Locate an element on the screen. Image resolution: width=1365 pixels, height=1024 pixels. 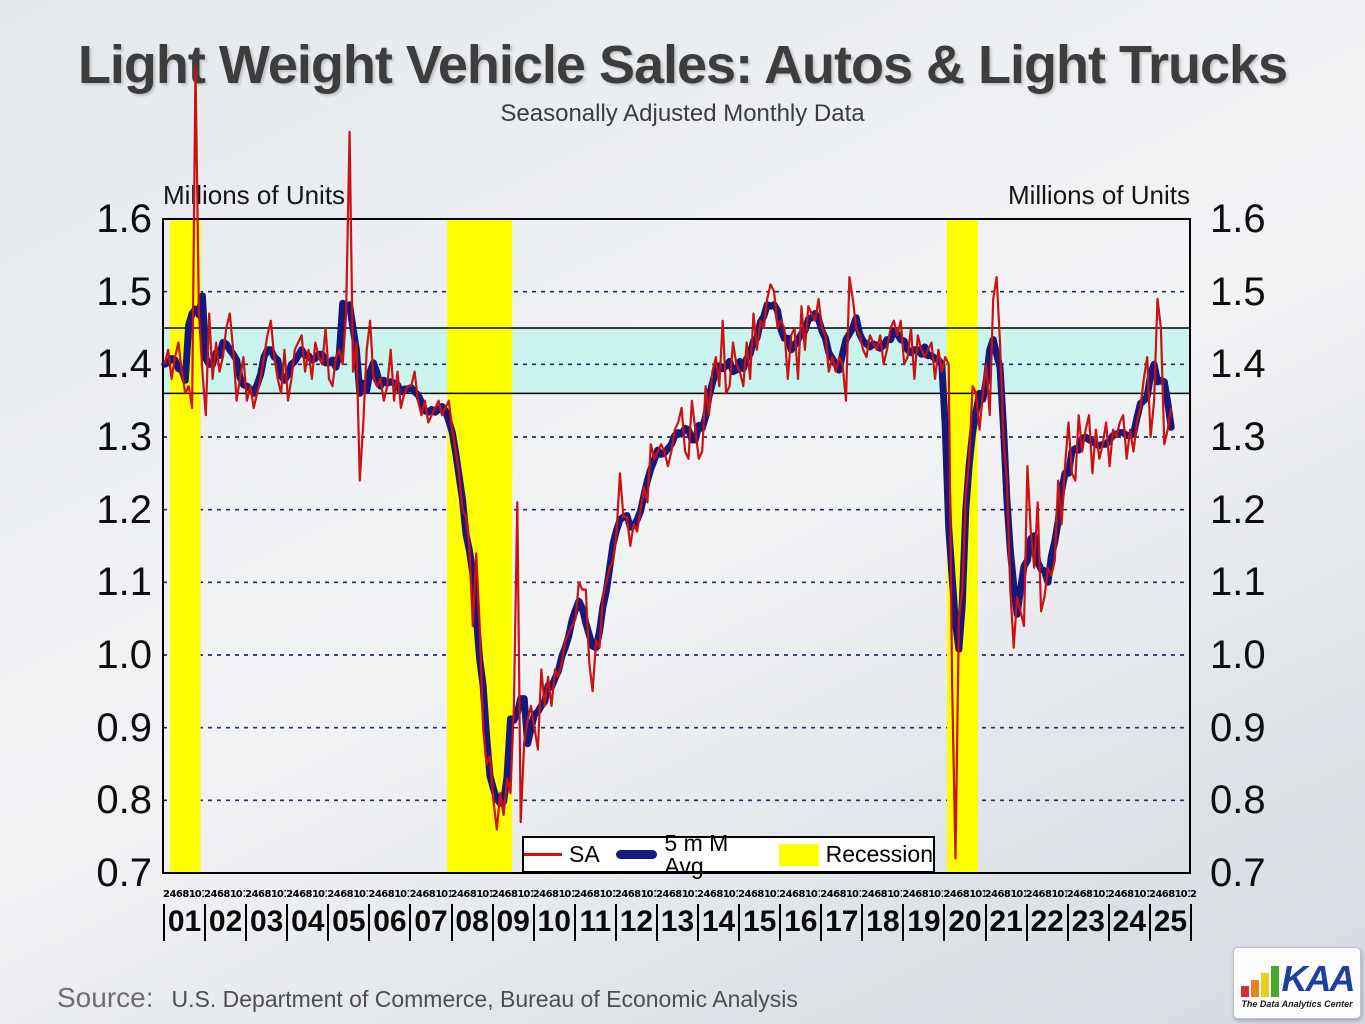
x-year-label: 01 is located at coordinates (183, 922).